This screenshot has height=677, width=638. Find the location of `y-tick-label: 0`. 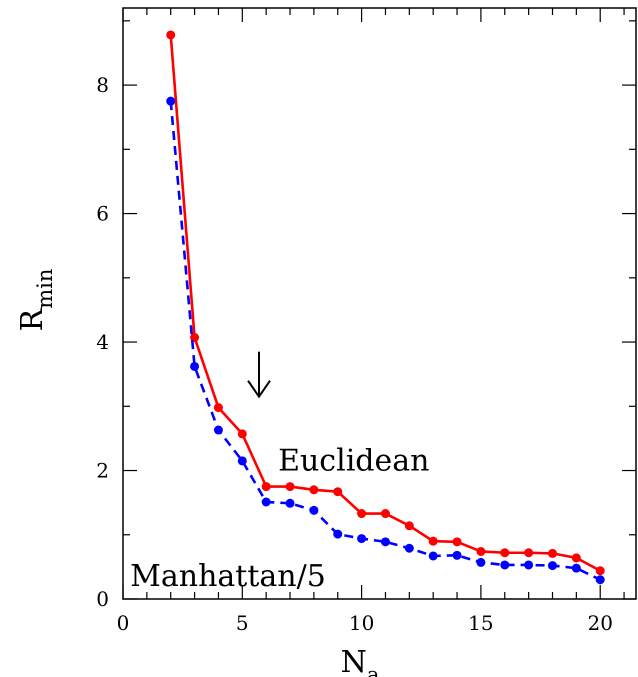

y-tick-label: 0 is located at coordinates (102, 599).